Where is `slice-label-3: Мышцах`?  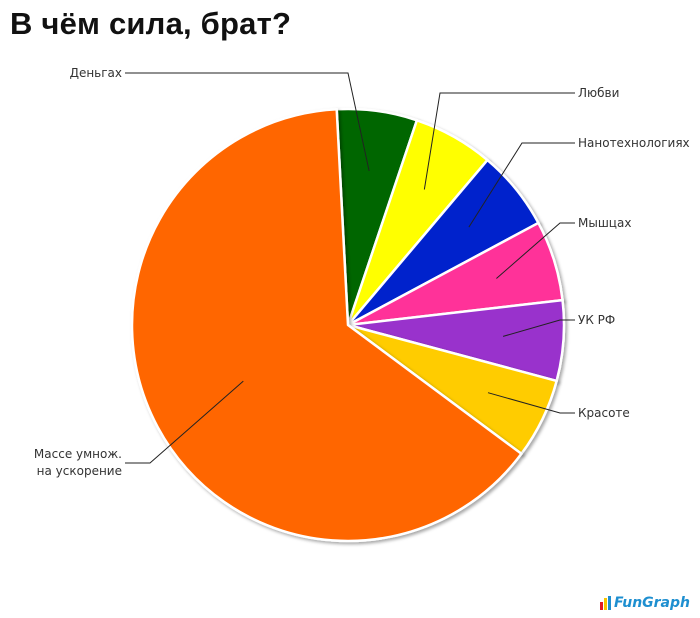 slice-label-3: Мышцах is located at coordinates (604, 223).